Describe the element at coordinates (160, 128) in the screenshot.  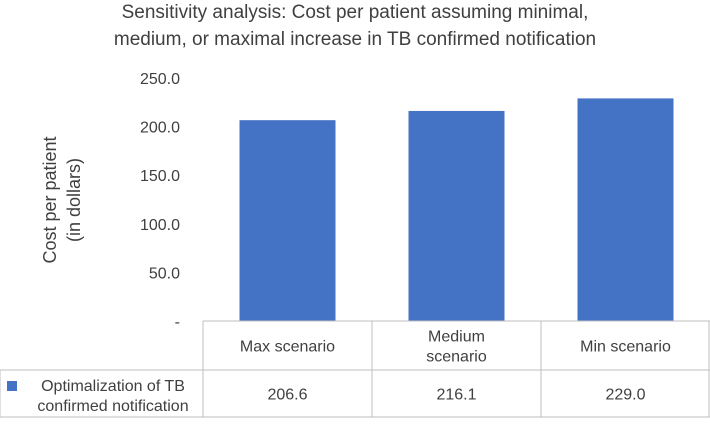
I see `y-tick-label: 200.0` at that location.